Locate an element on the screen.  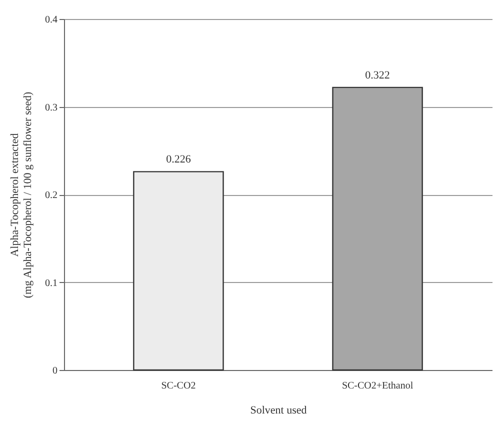
x-tick-label: SC-CO2 is located at coordinates (178, 386).